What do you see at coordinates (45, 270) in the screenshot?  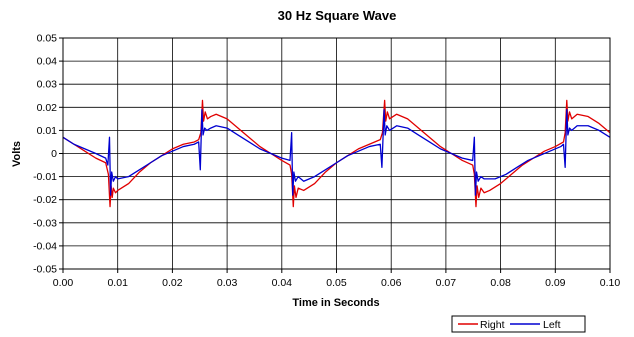 I see `y-tick-label: -0.05` at bounding box center [45, 270].